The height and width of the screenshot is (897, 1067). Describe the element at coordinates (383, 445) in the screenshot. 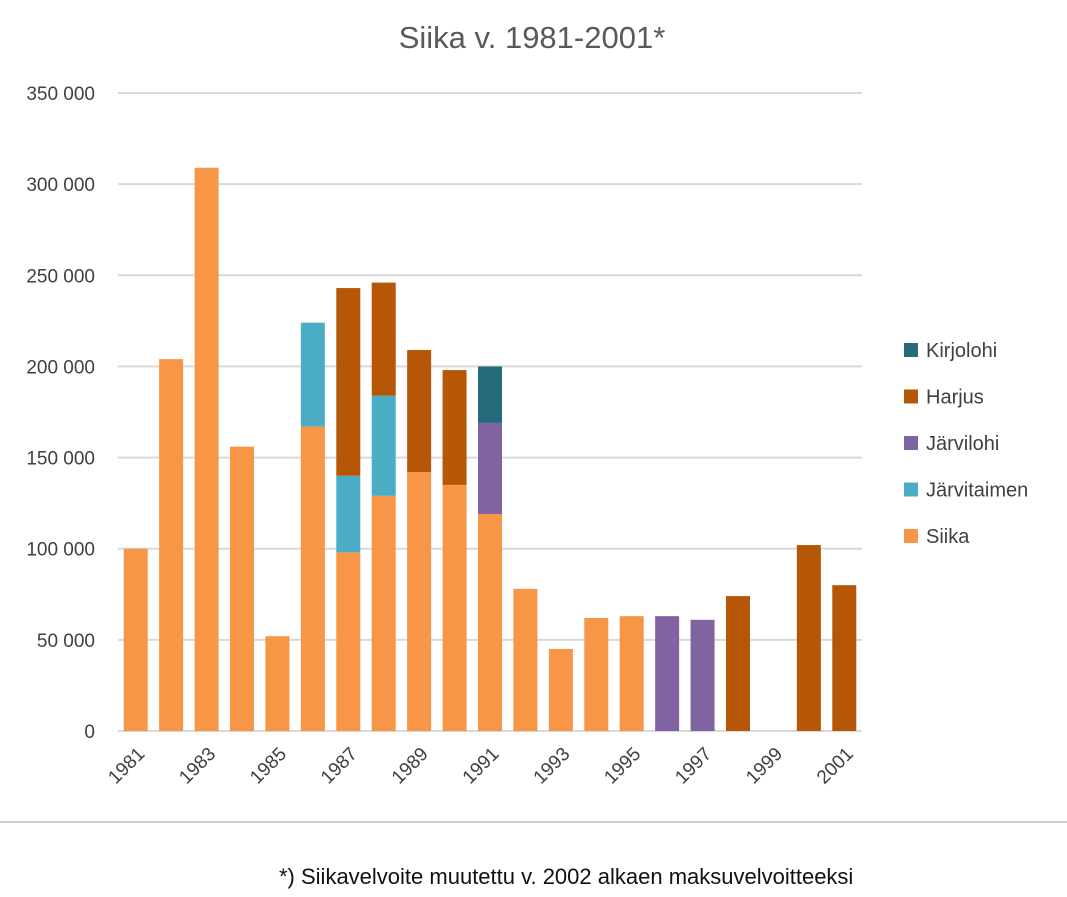

I see `bar-jarvitaimen-1988` at that location.